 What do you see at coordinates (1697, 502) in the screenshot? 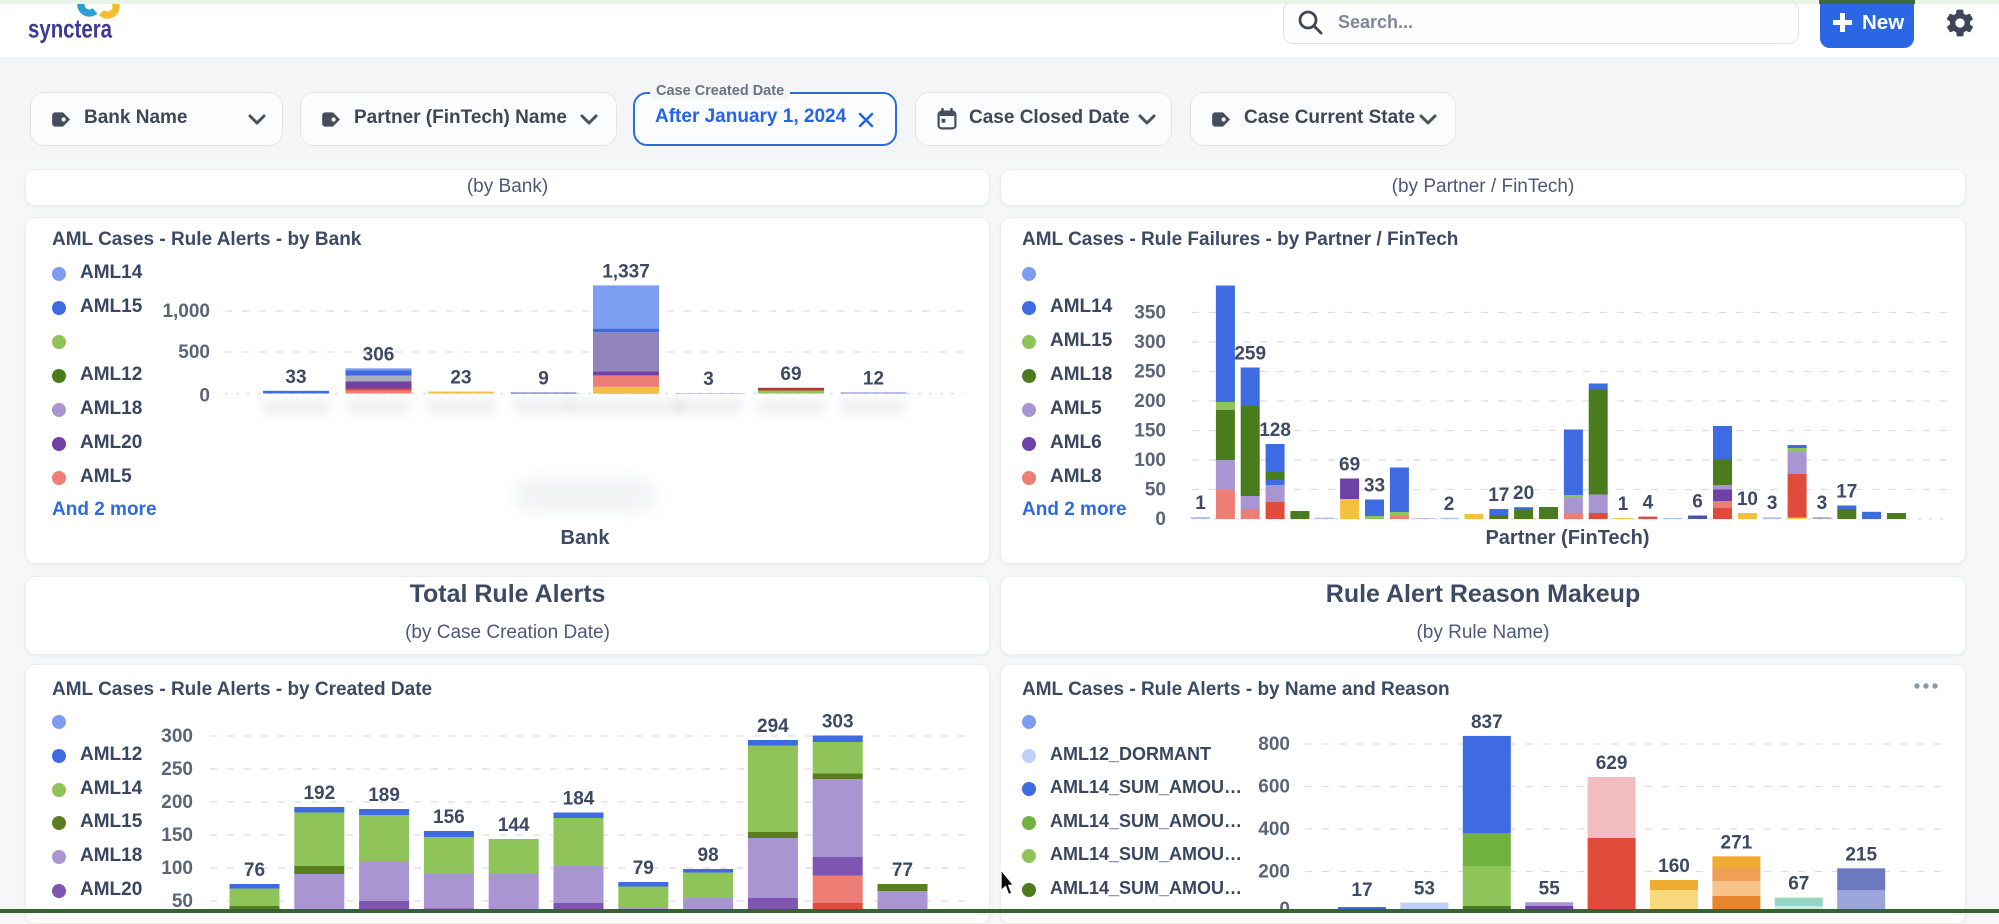
I see `svg-text: 6` at bounding box center [1697, 502].